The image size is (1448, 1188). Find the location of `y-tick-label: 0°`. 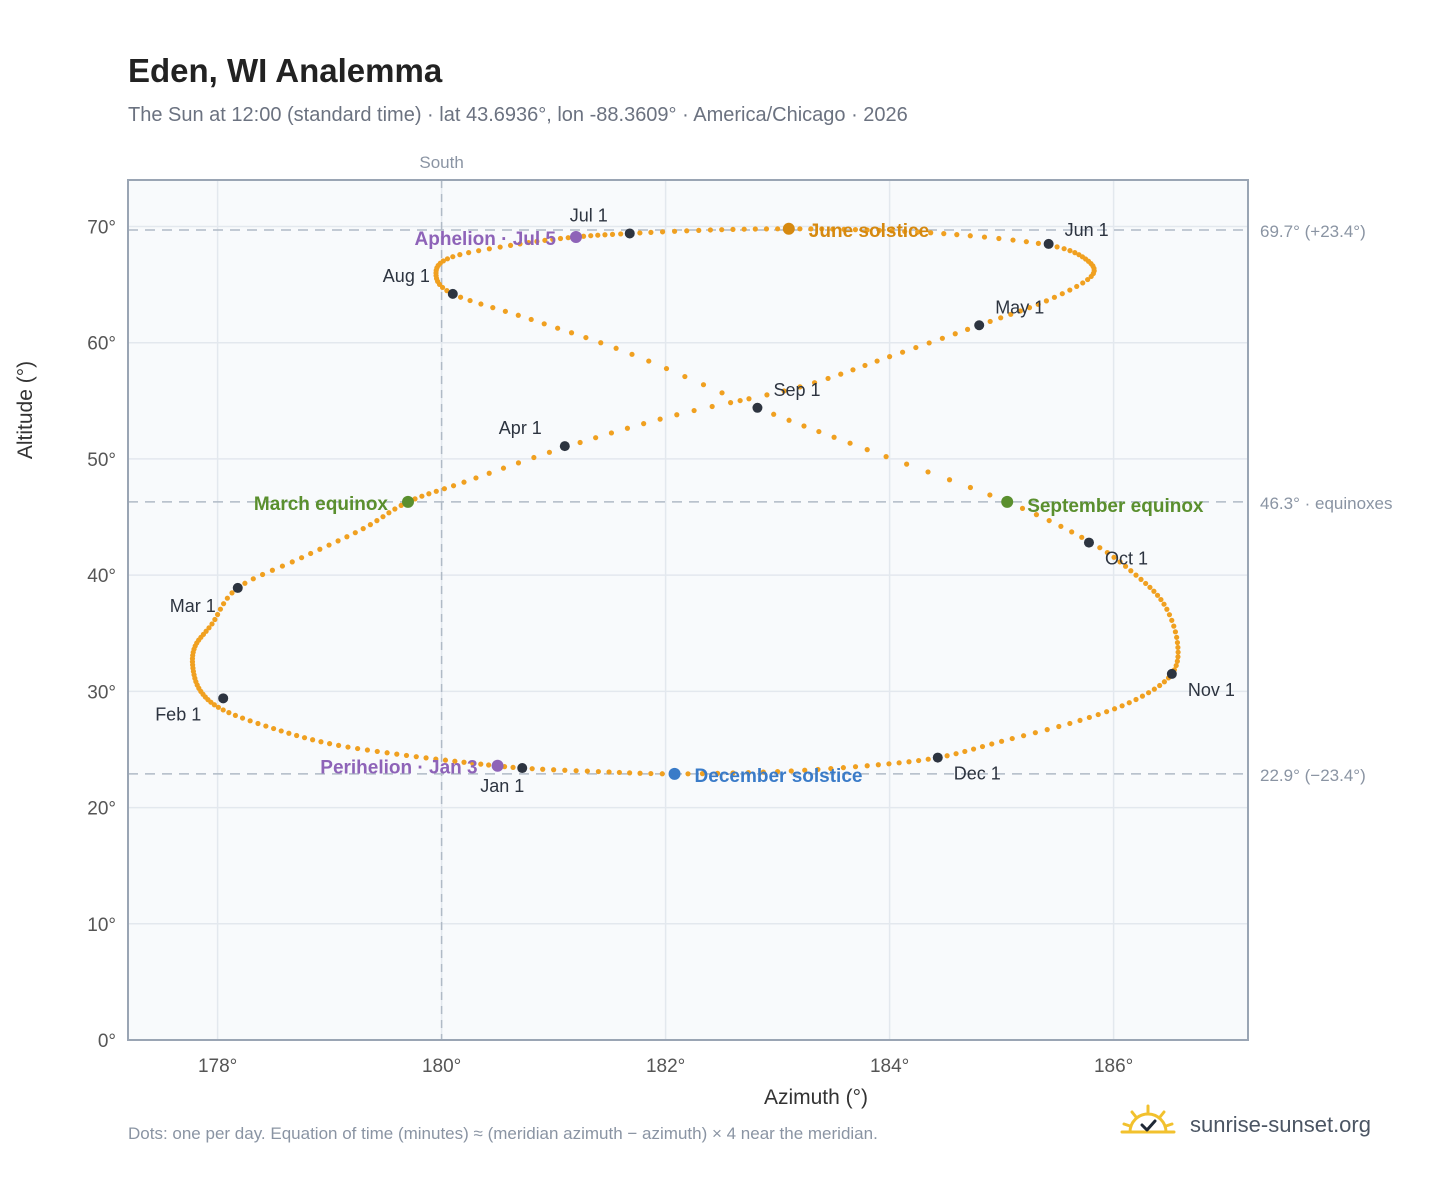

y-tick-label: 0° is located at coordinates (107, 1041).